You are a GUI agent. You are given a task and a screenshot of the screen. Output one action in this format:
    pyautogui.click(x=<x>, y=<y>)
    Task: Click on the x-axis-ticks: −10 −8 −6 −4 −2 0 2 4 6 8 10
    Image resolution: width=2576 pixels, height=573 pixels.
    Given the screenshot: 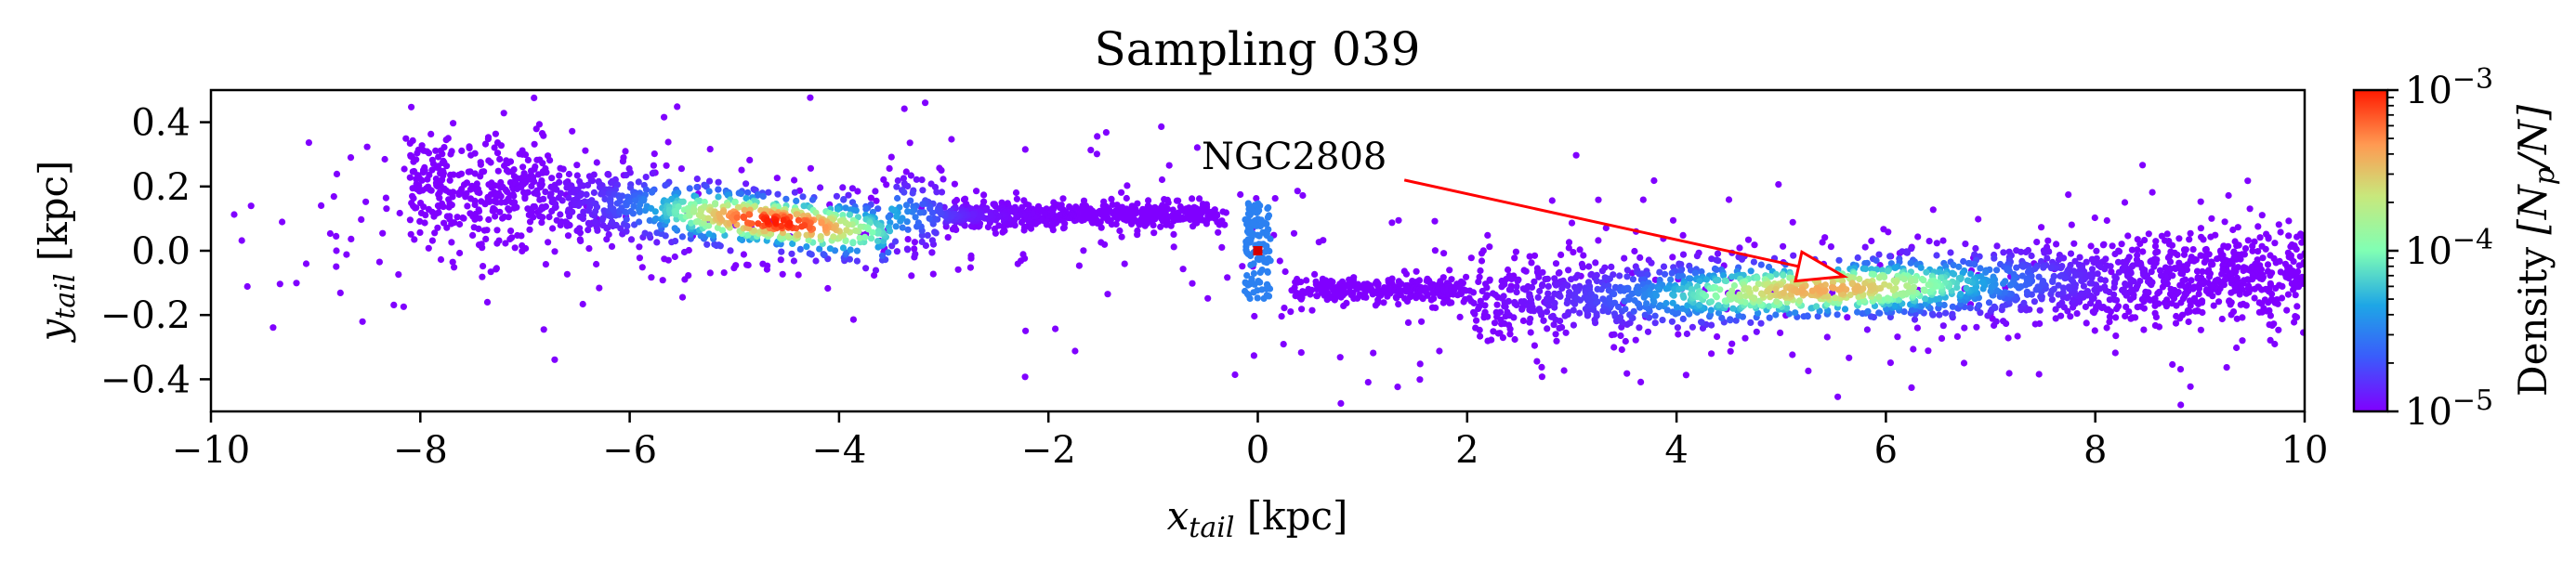 What is the action you would take?
    pyautogui.click(x=1250, y=441)
    